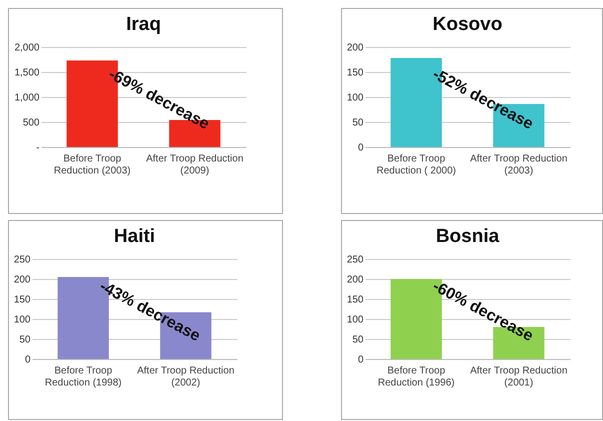 This screenshot has height=421, width=603. I want to click on y-tick-label: 2,000, so click(27, 48).